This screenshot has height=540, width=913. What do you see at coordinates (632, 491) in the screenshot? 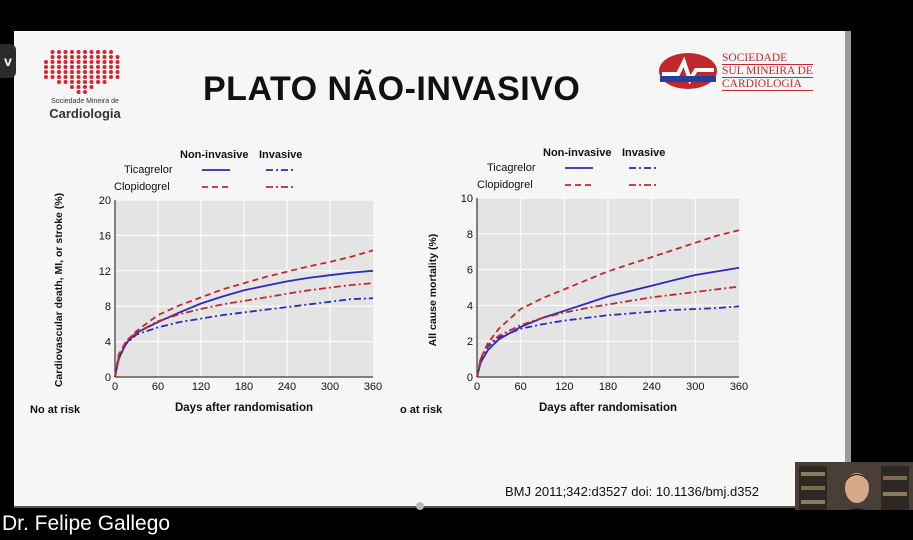
I see `citation: BMJ 2011;342:d3527 doi: 10.1136/bmj.d352` at bounding box center [632, 491].